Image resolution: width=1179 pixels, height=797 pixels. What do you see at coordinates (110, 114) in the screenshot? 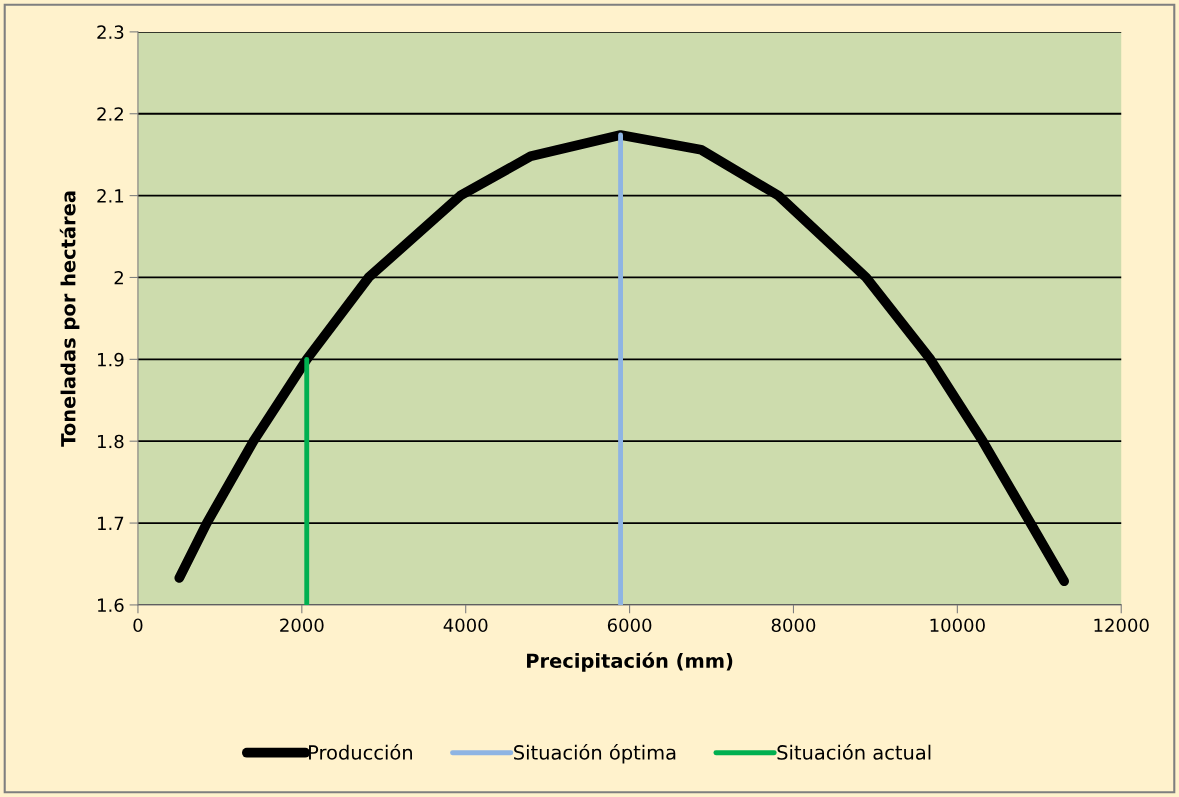
I see `y-tick-label: 2.2` at bounding box center [110, 114].